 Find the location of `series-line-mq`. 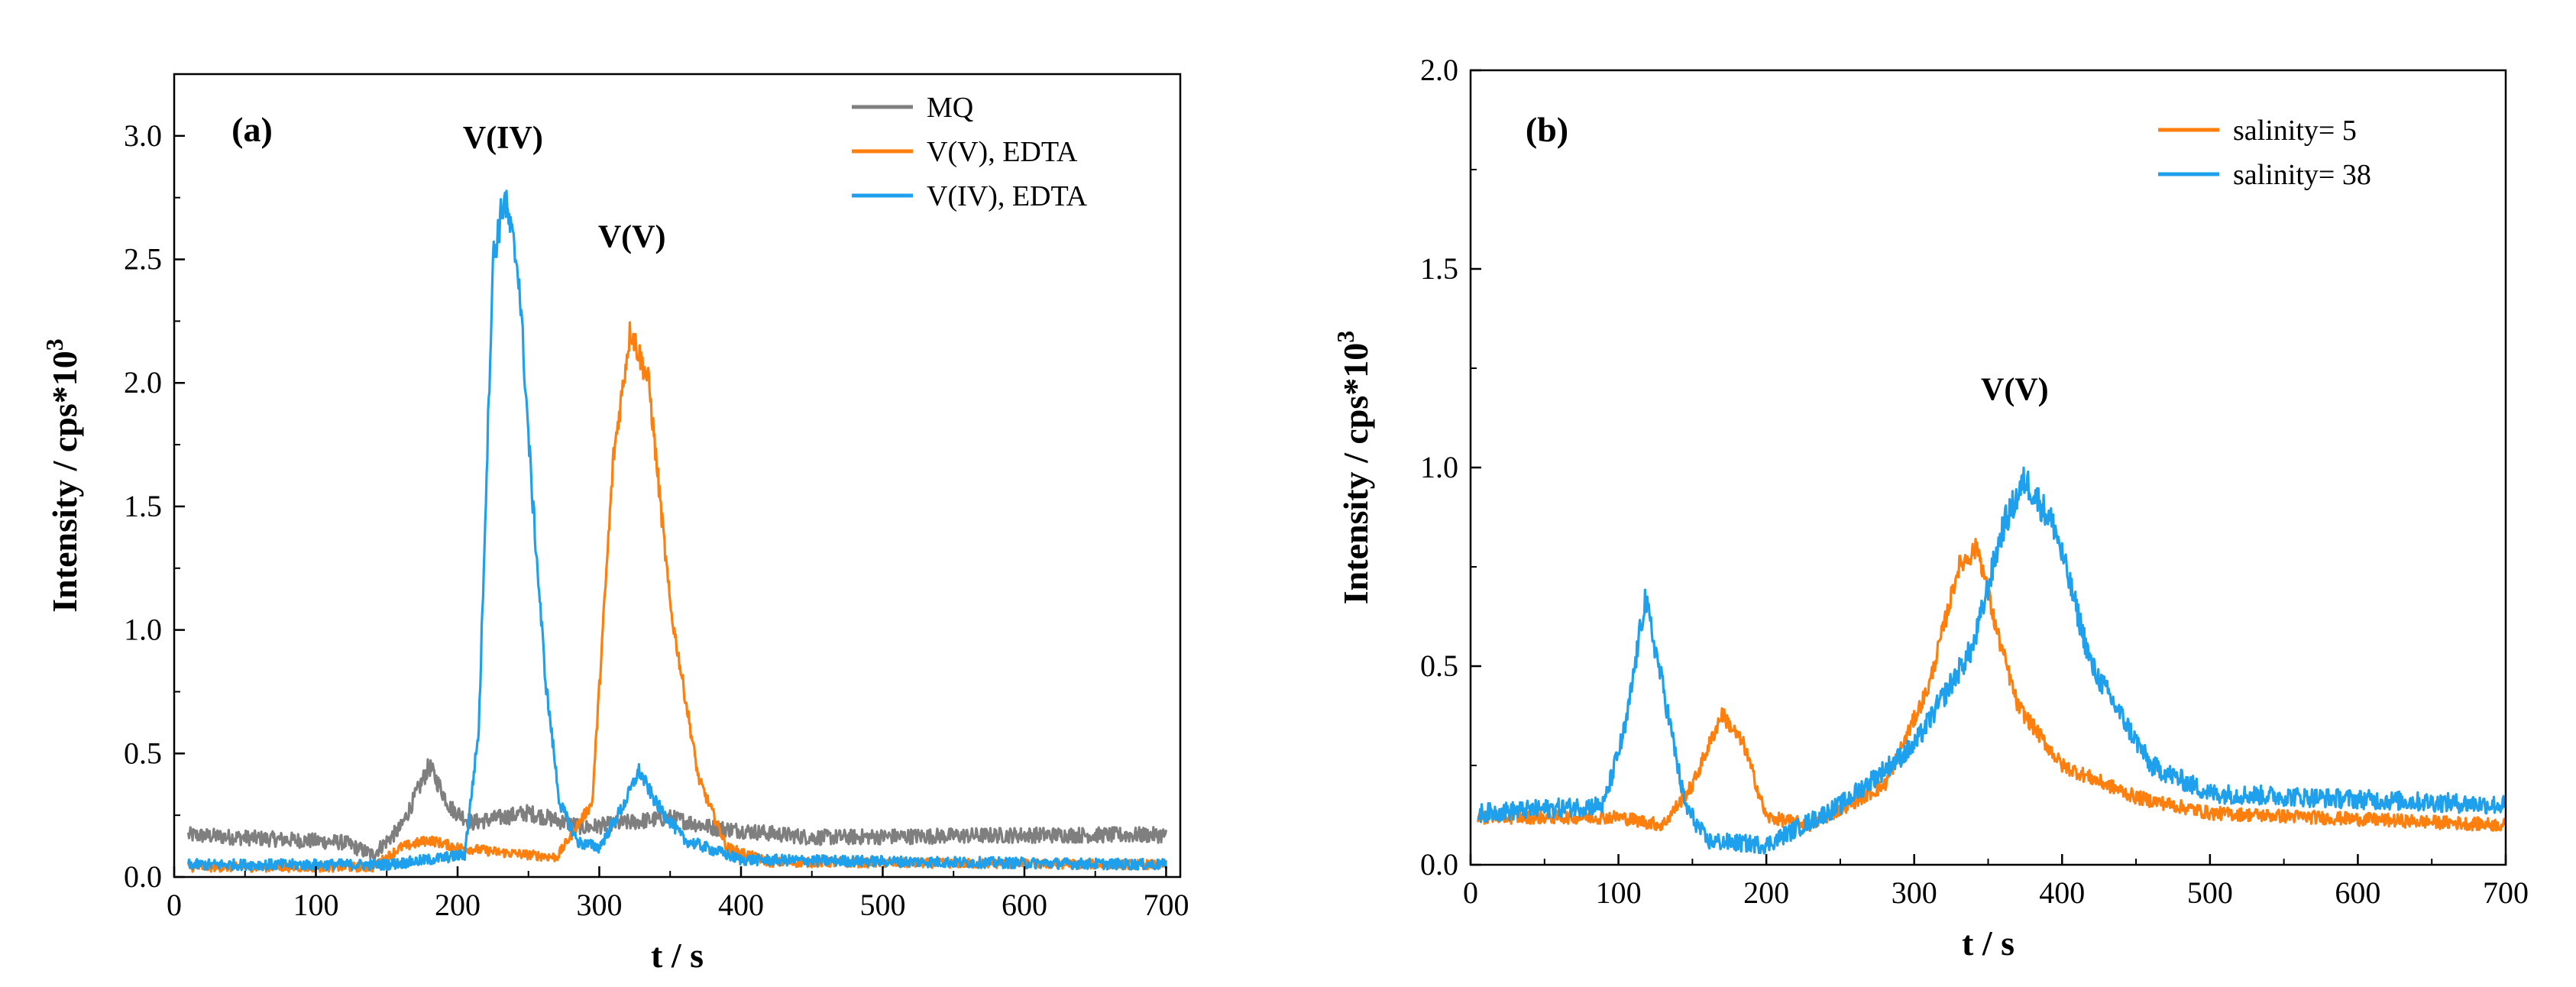

series-line-mq is located at coordinates (677, 809).